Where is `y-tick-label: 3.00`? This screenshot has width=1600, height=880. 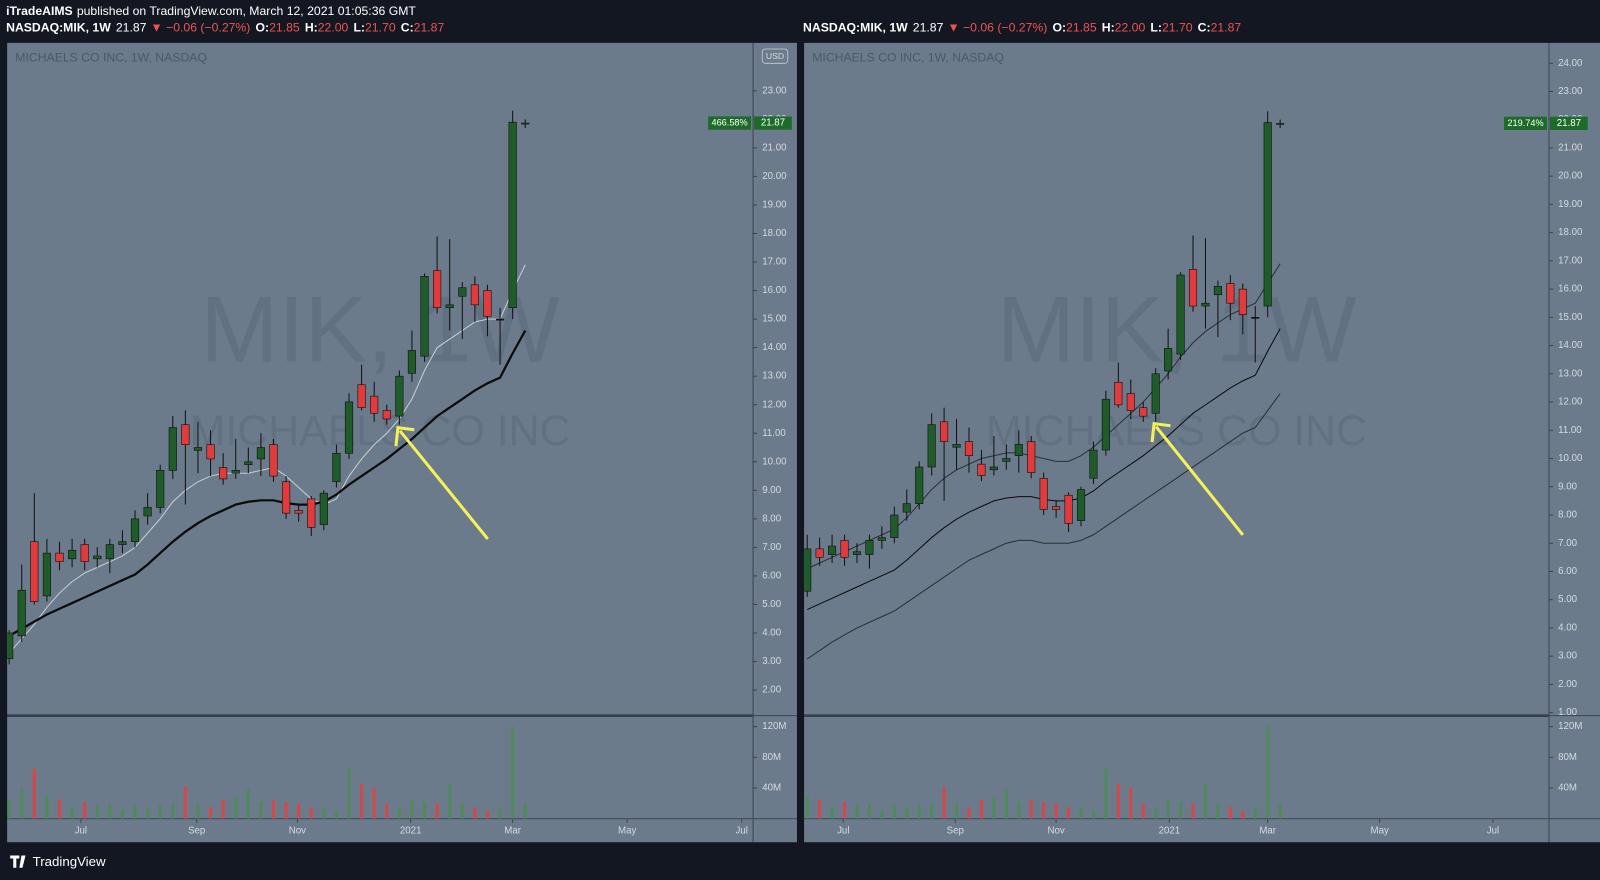
y-tick-label: 3.00 is located at coordinates (771, 661).